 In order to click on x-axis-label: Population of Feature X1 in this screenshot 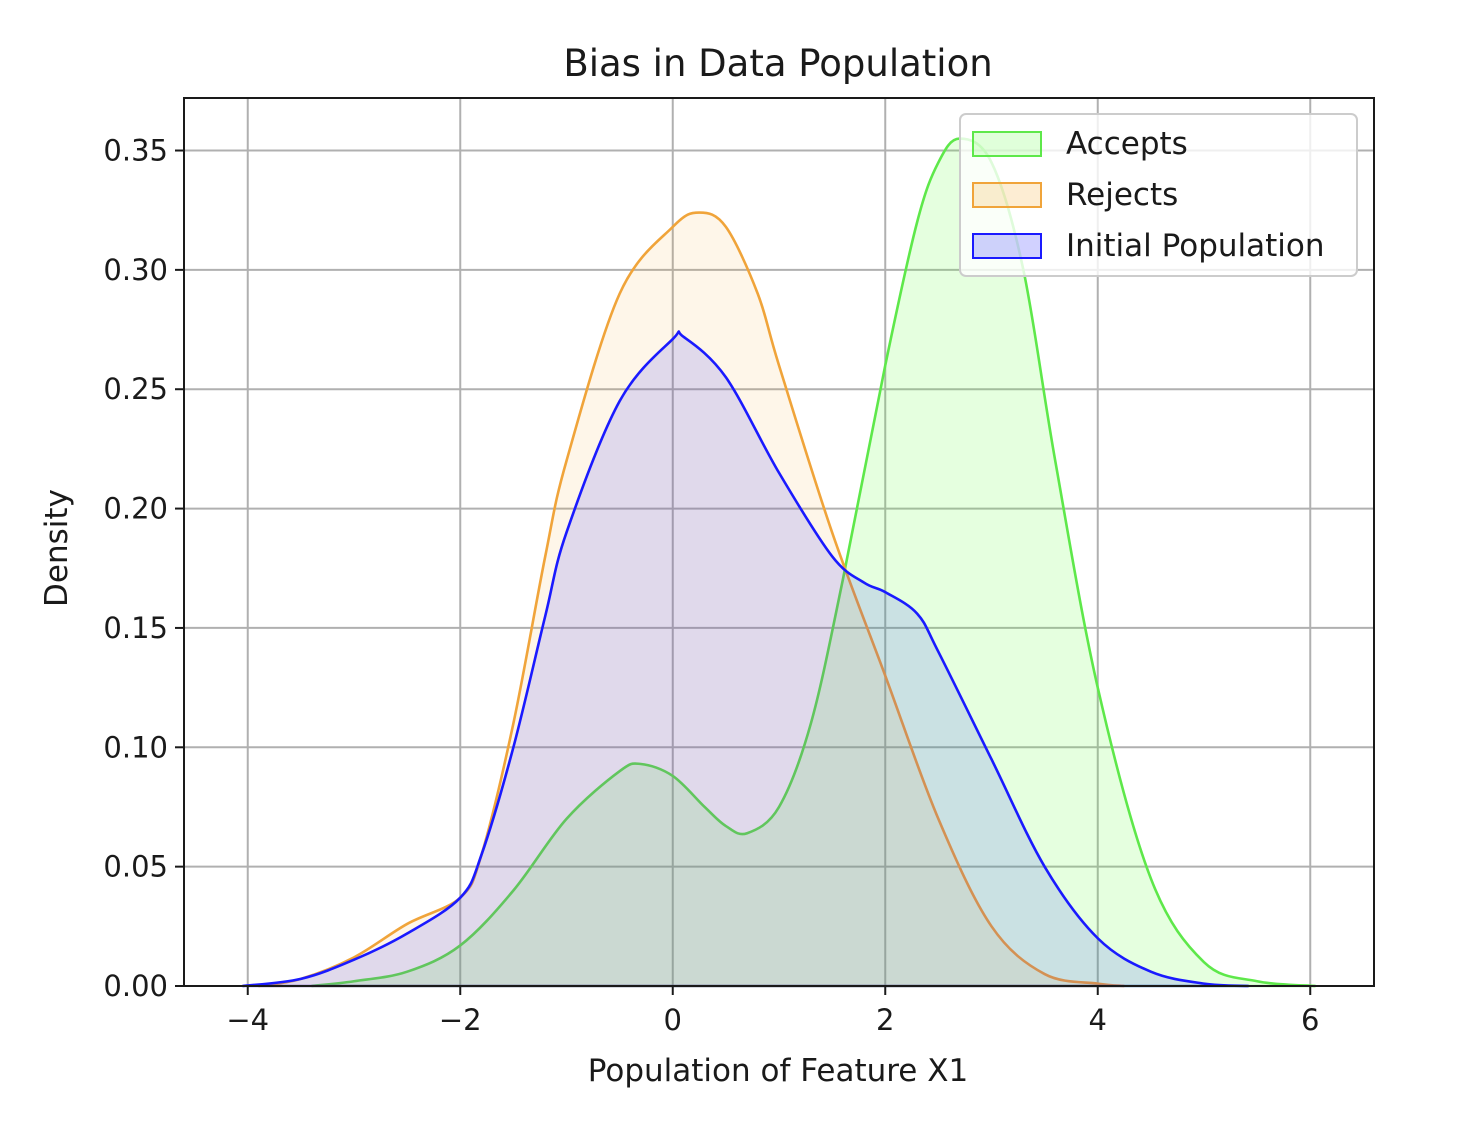, I will do `click(778, 1071)`.